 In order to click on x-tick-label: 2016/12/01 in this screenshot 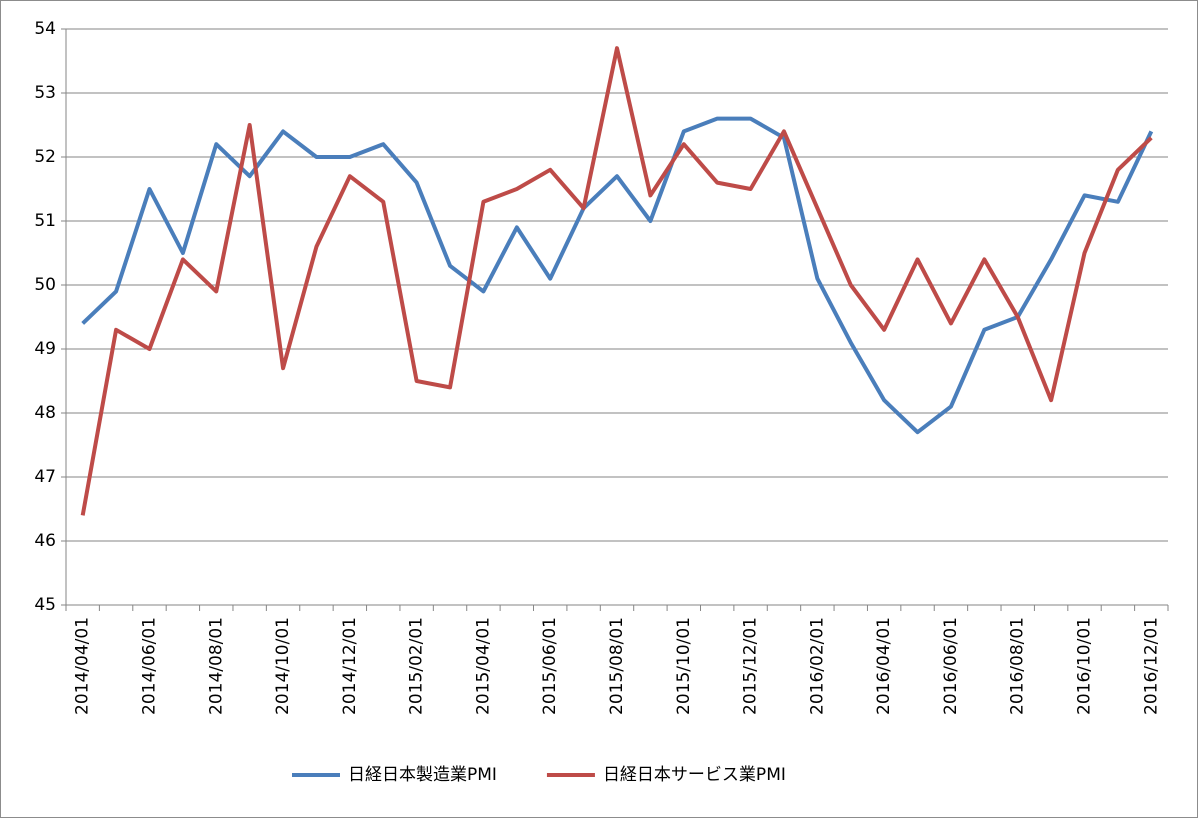, I will do `click(1151, 666)`.